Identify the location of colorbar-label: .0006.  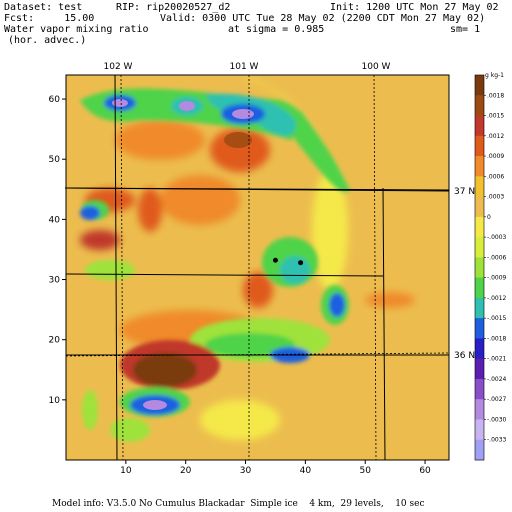
(495, 176).